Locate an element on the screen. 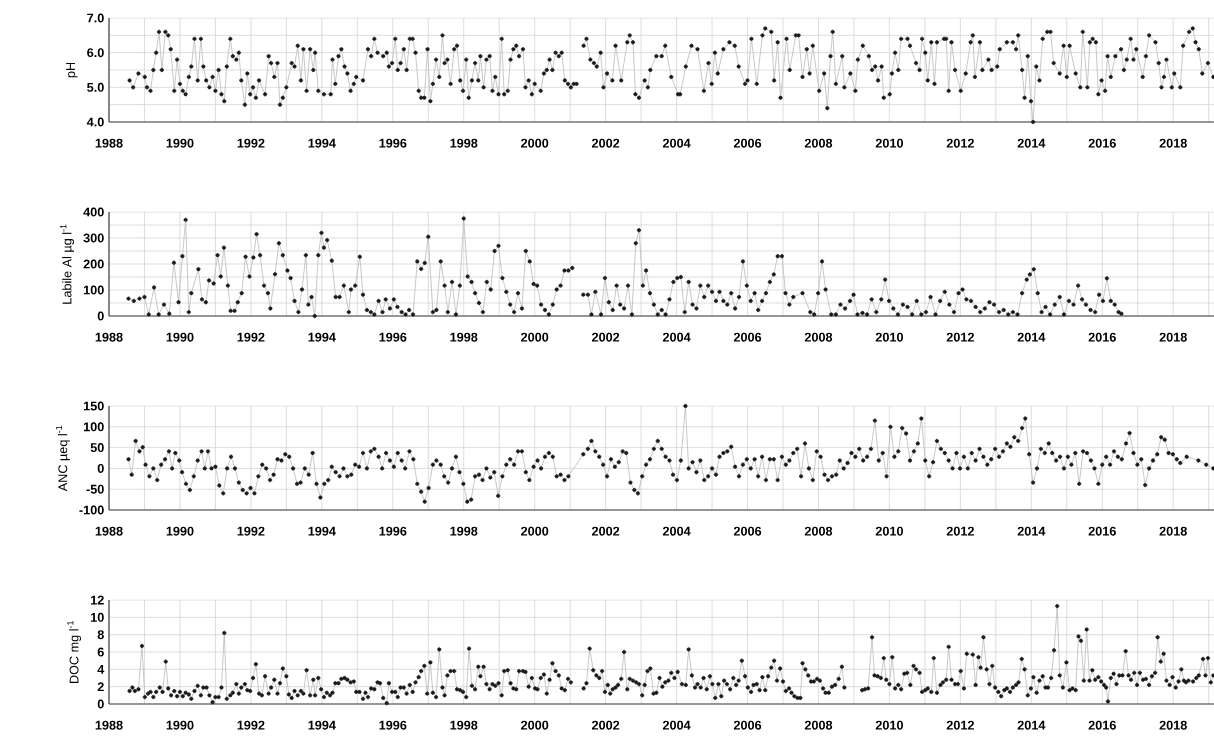  y-tick-label: 12 is located at coordinates (97, 600).